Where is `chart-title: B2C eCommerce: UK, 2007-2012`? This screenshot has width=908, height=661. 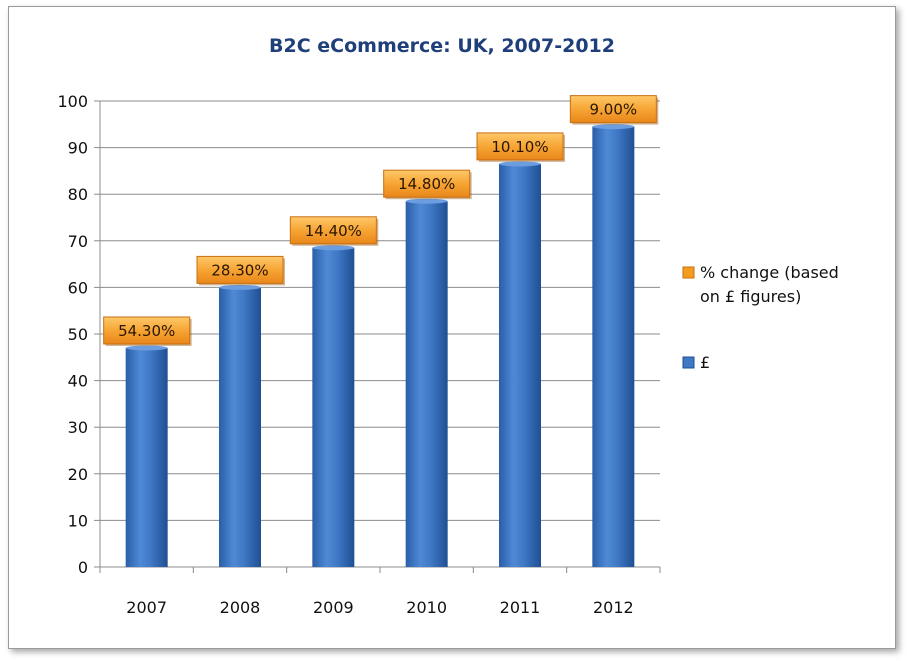
chart-title: B2C eCommerce: UK, 2007-2012 is located at coordinates (442, 46).